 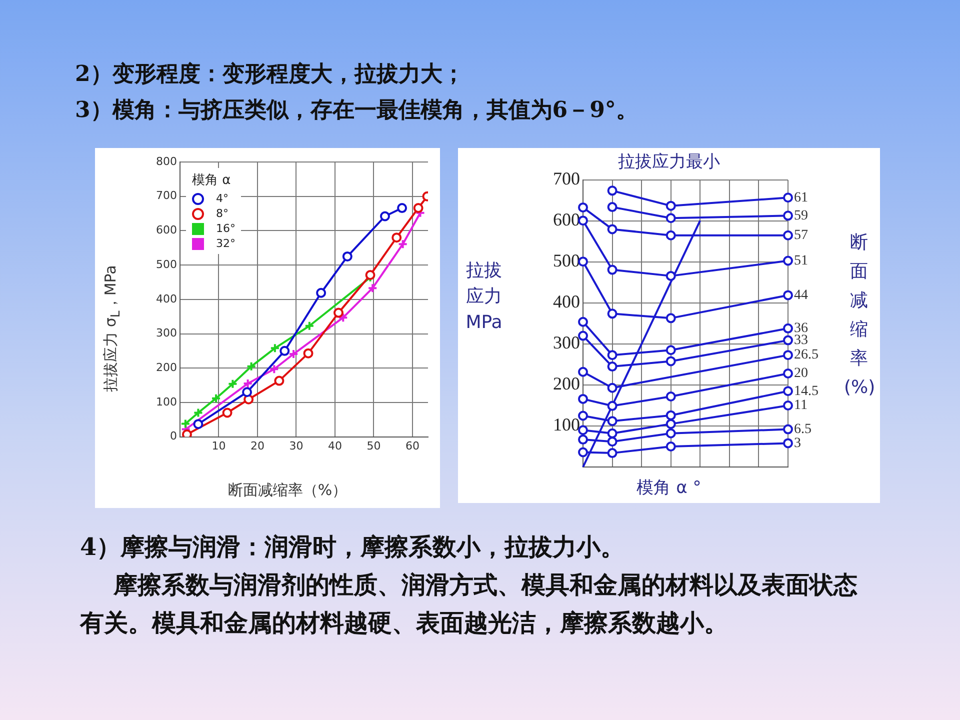 I want to click on series-label: 33, so click(x=801, y=340).